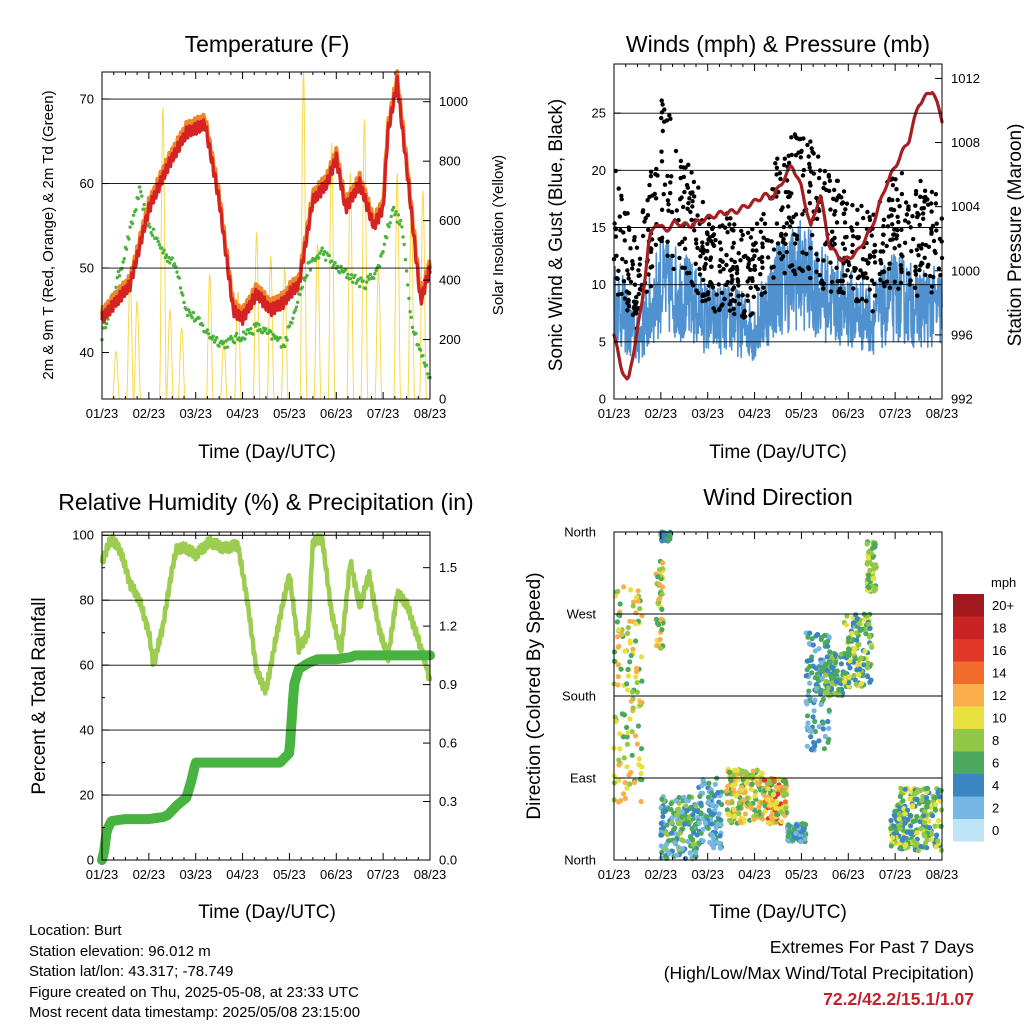  What do you see at coordinates (450, 161) in the screenshot?
I see `y-tick-label: 800` at bounding box center [450, 161].